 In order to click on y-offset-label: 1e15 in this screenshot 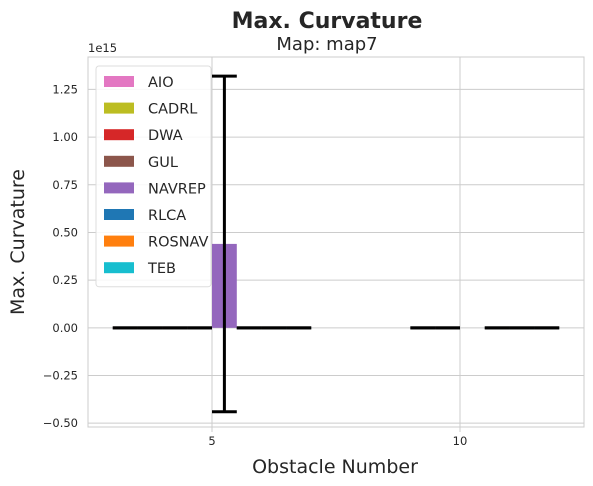, I will do `click(102, 48)`.